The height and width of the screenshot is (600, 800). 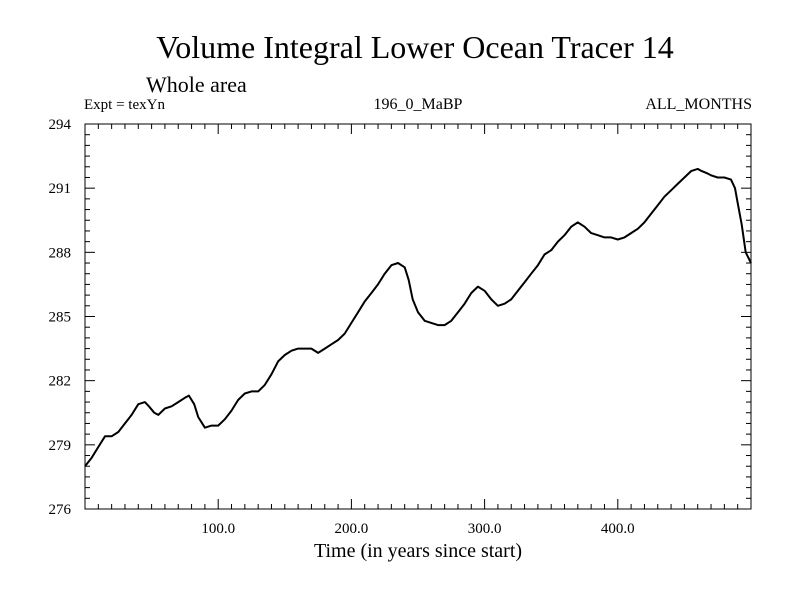 What do you see at coordinates (60, 446) in the screenshot?
I see `y-tick-label: 279` at bounding box center [60, 446].